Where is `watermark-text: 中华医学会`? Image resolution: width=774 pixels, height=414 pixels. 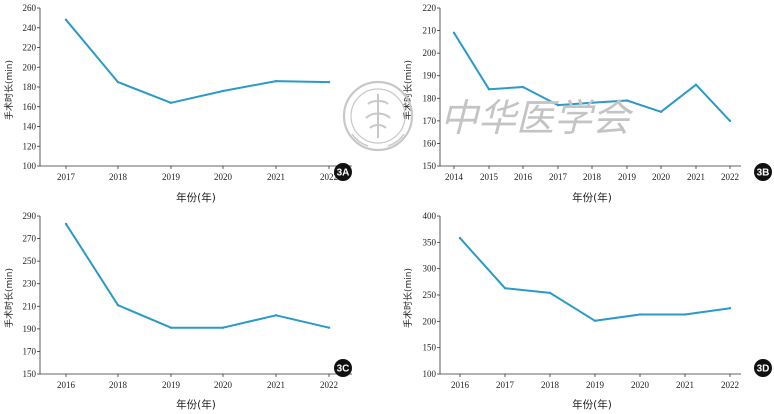
watermark-text: 中华医学会 is located at coordinates (537, 118).